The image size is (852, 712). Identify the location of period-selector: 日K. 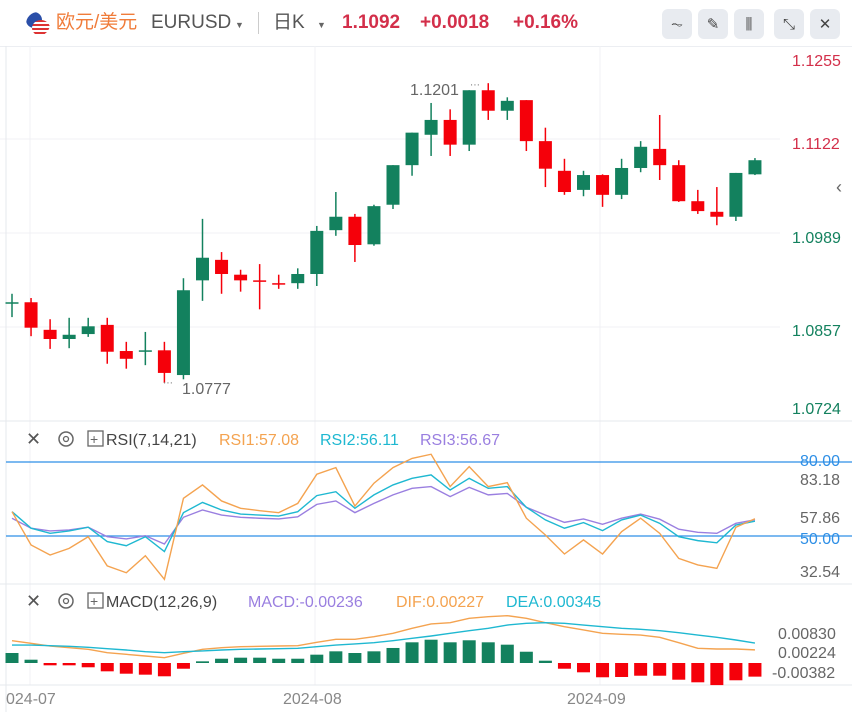
(289, 22).